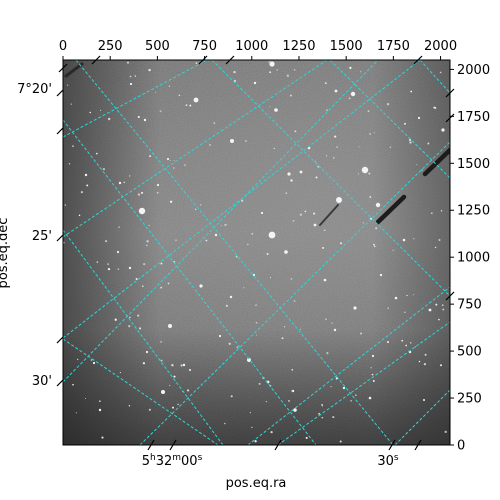 This screenshot has height=500, width=500. Describe the element at coordinates (63, 46) in the screenshot. I see `x-tick-label: 0` at that location.